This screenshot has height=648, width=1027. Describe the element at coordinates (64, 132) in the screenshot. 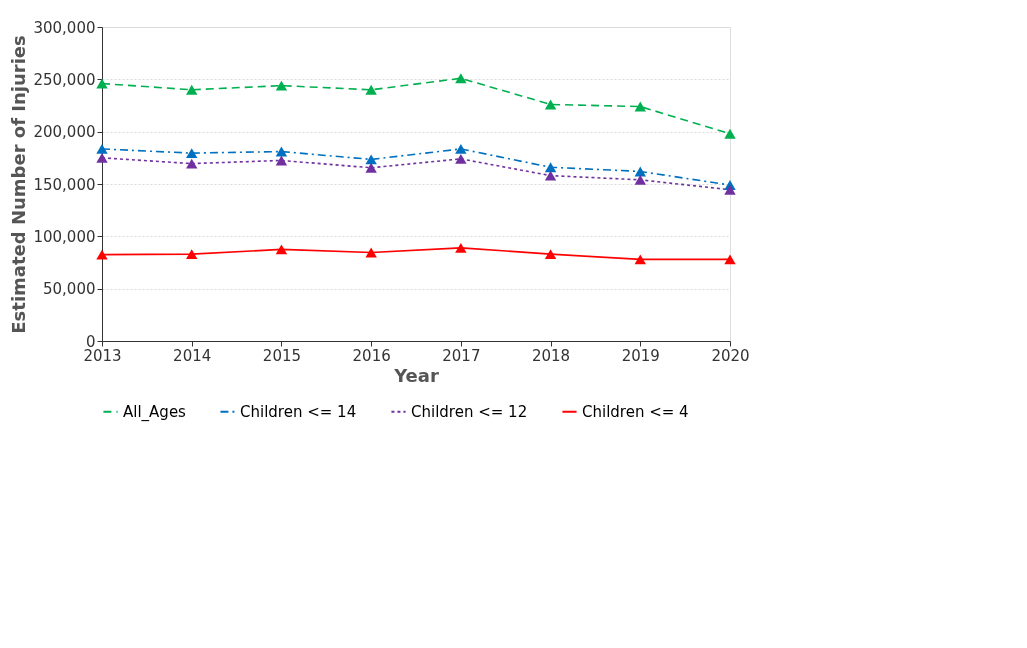

I see `y-tick-label: 200,000` at that location.